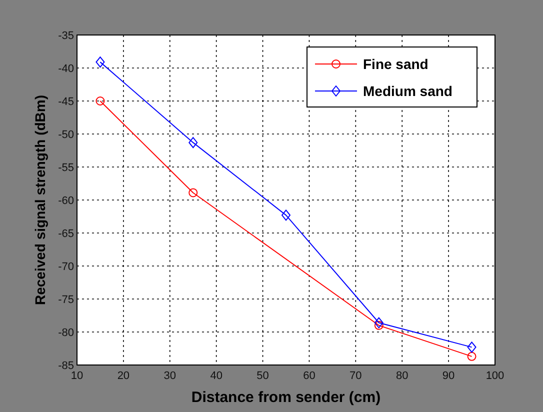 Image resolution: width=543 pixels, height=412 pixels. I want to click on x-tick-label: 40, so click(216, 376).